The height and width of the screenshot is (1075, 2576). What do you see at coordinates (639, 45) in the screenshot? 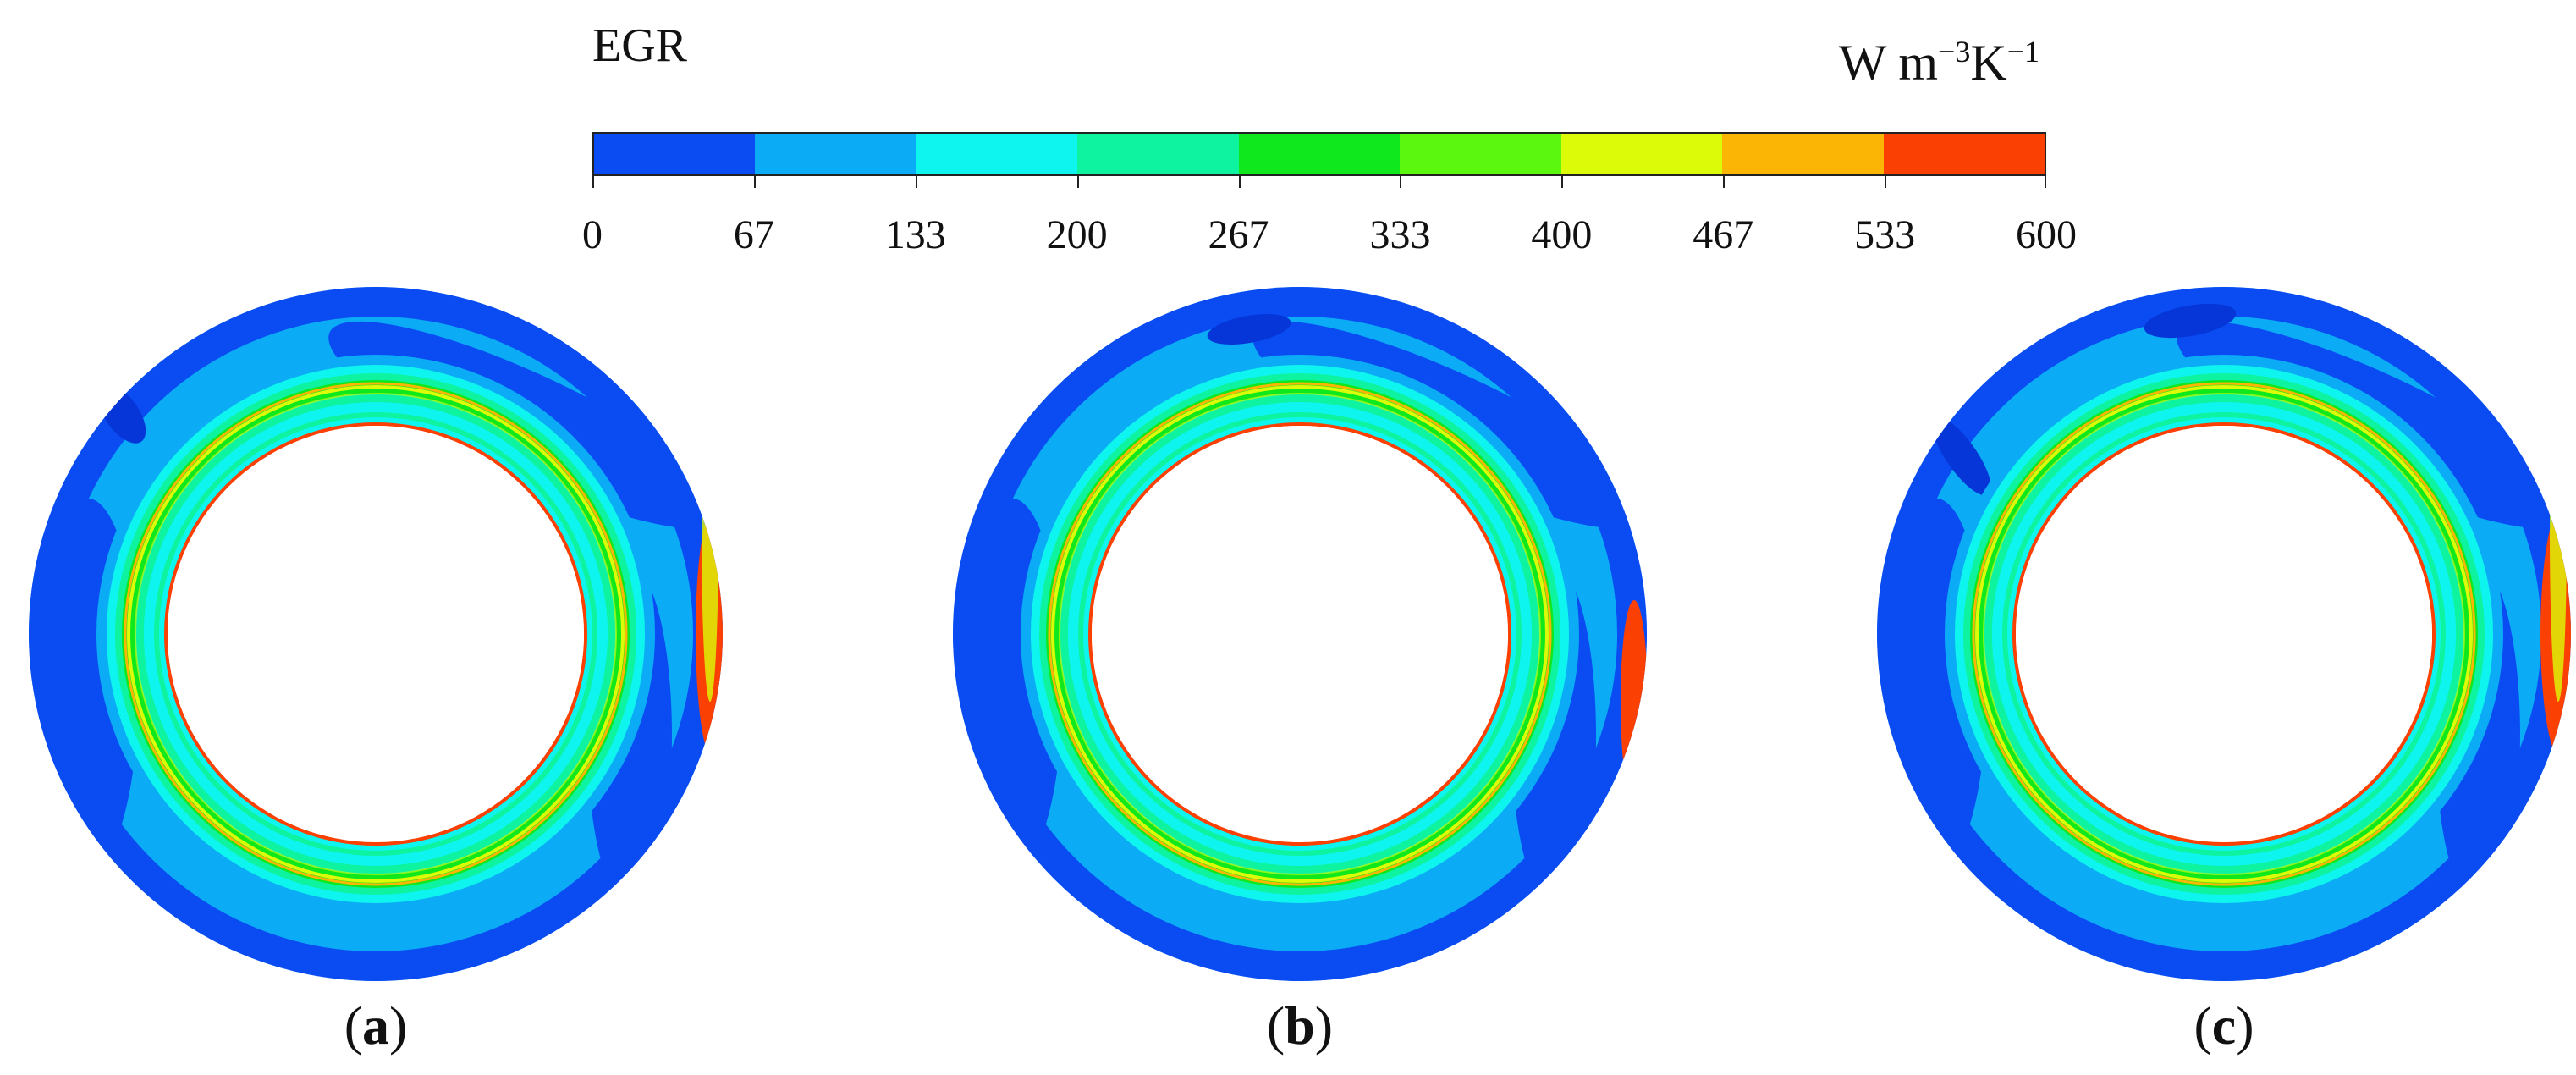
I see `colorbar-title: EGR` at bounding box center [639, 45].